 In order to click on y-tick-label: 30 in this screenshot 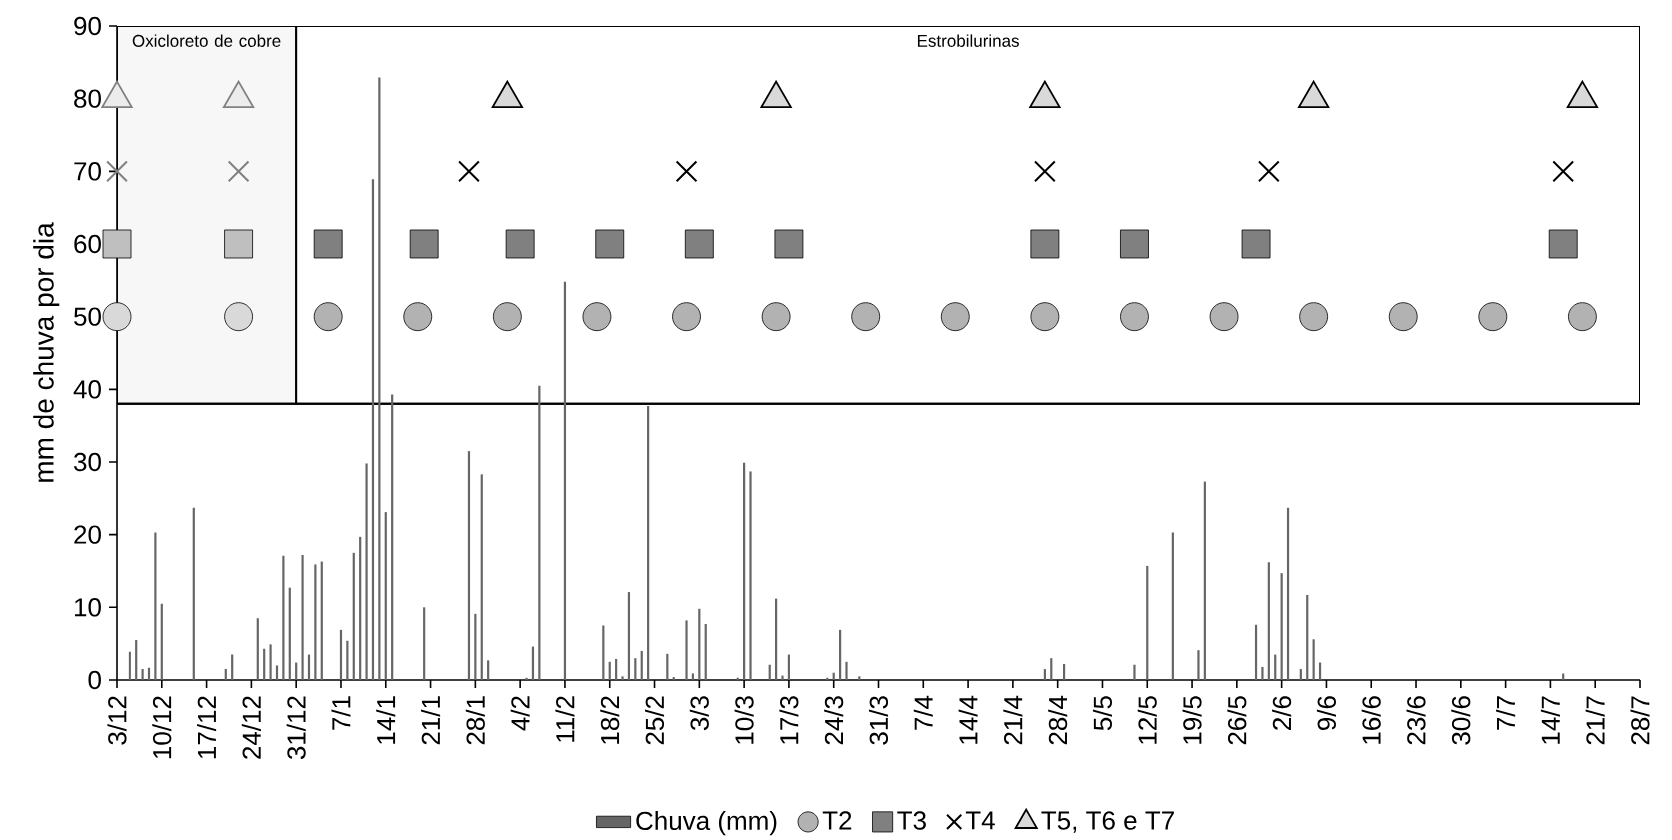, I will do `click(87, 462)`.